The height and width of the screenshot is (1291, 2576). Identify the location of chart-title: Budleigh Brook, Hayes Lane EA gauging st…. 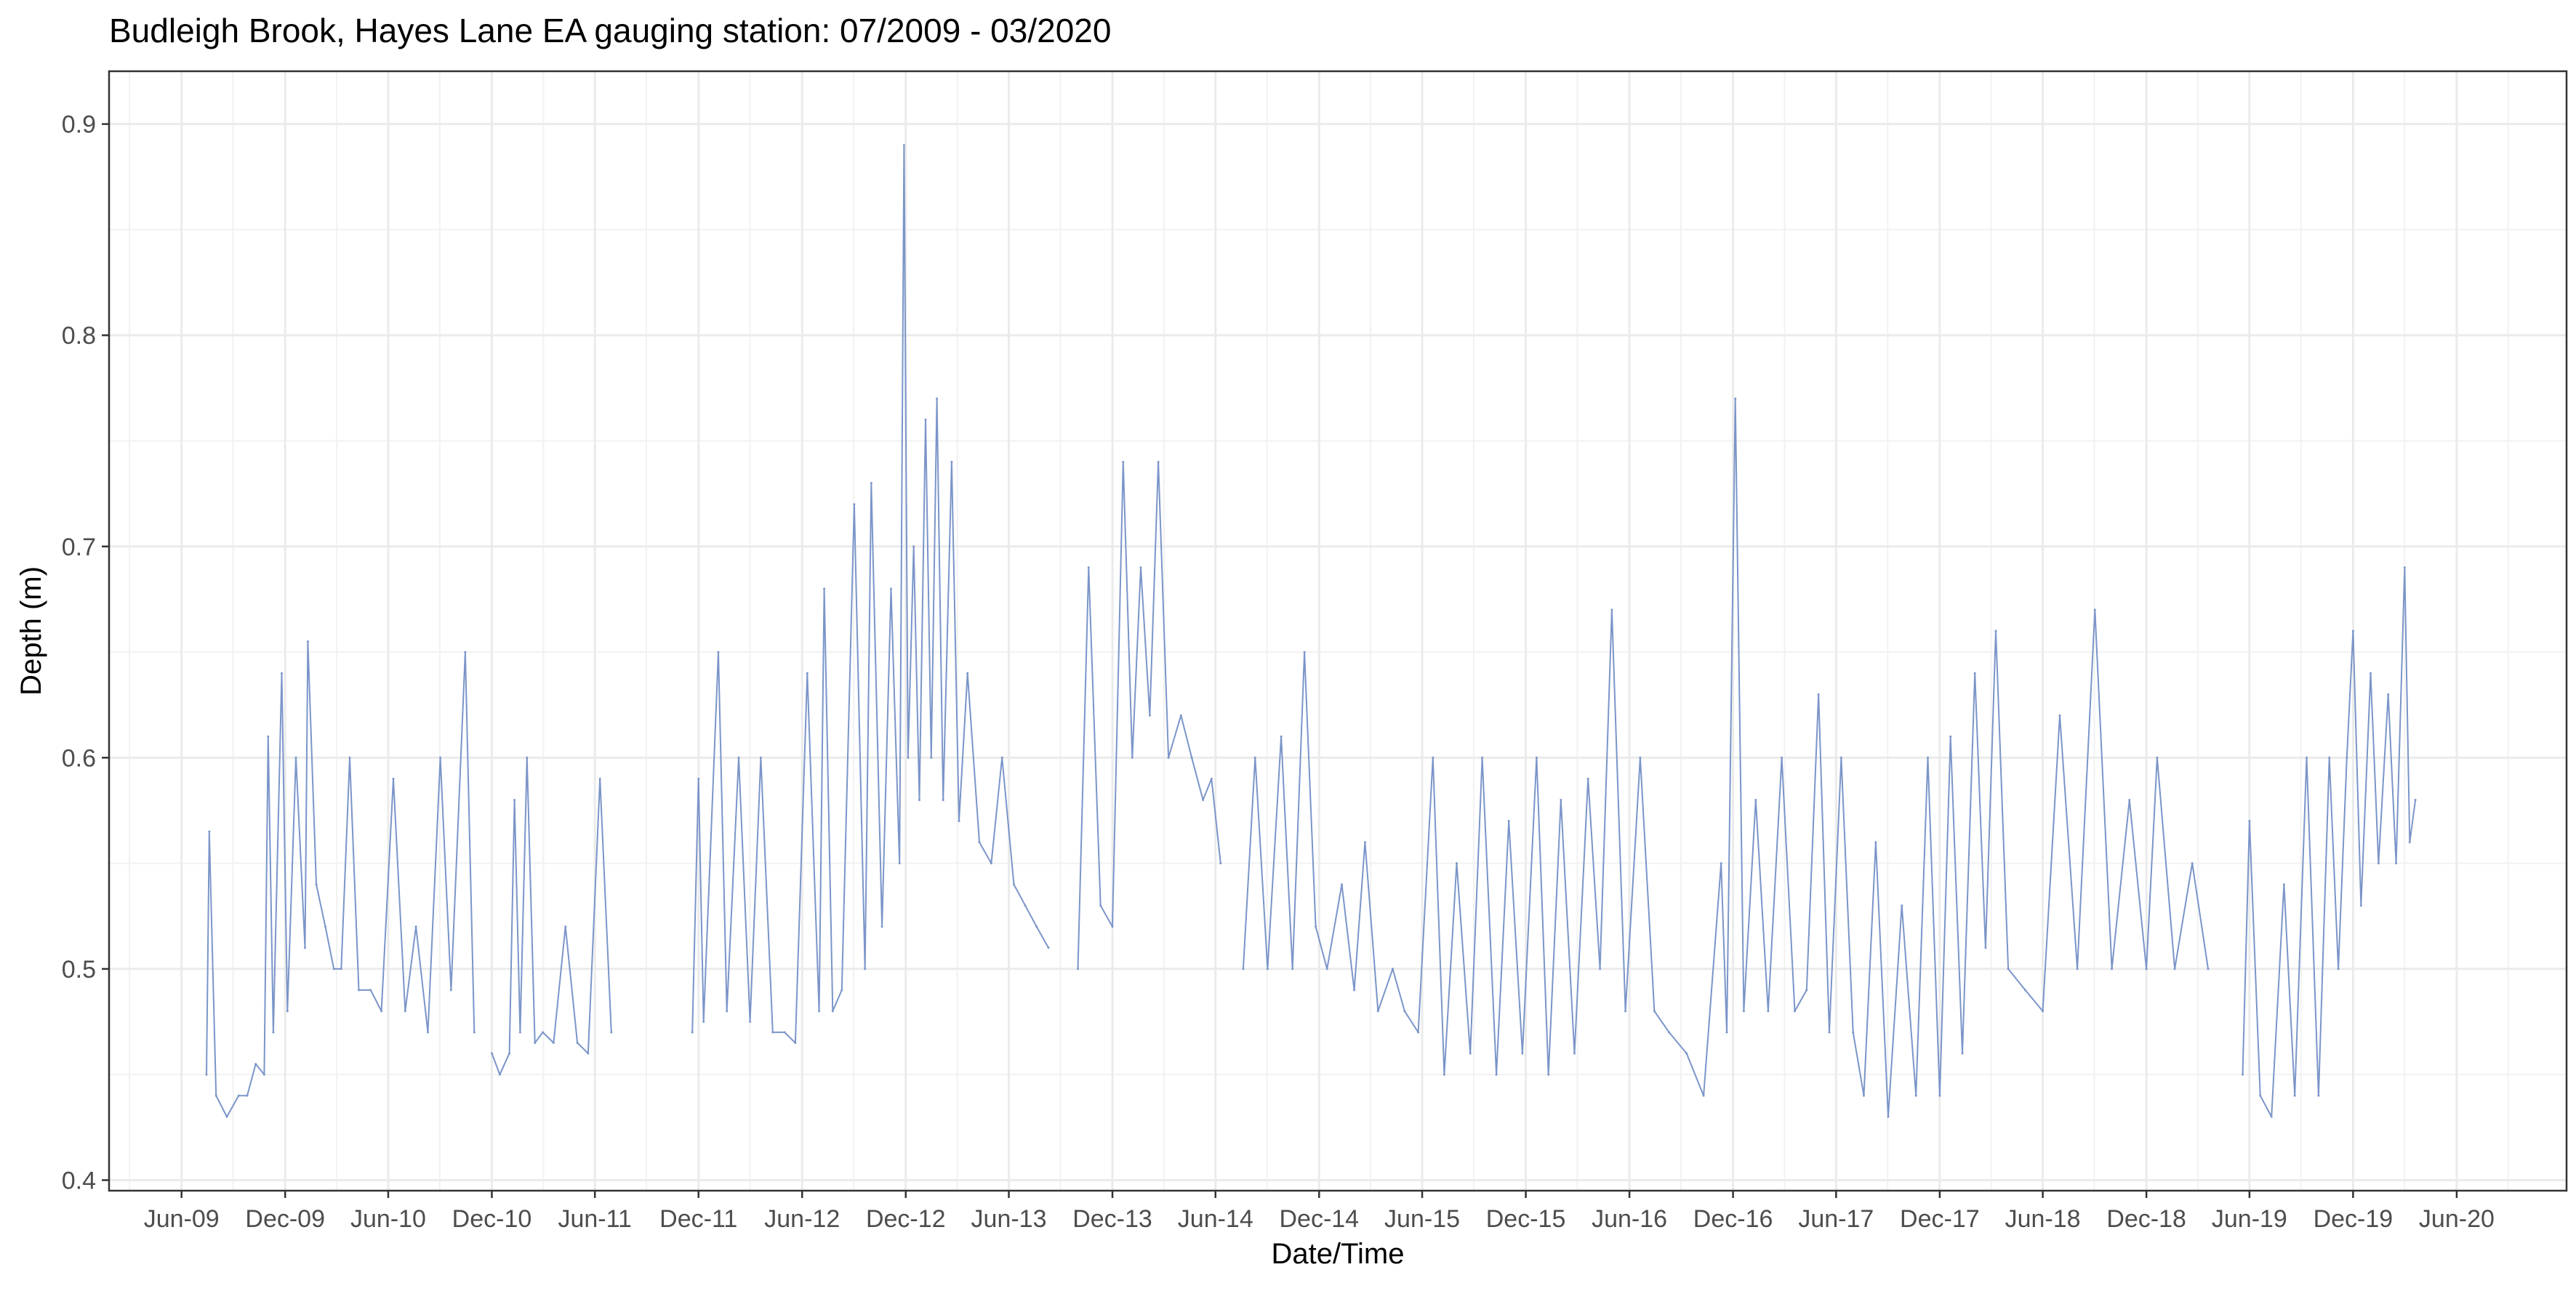
(610, 30).